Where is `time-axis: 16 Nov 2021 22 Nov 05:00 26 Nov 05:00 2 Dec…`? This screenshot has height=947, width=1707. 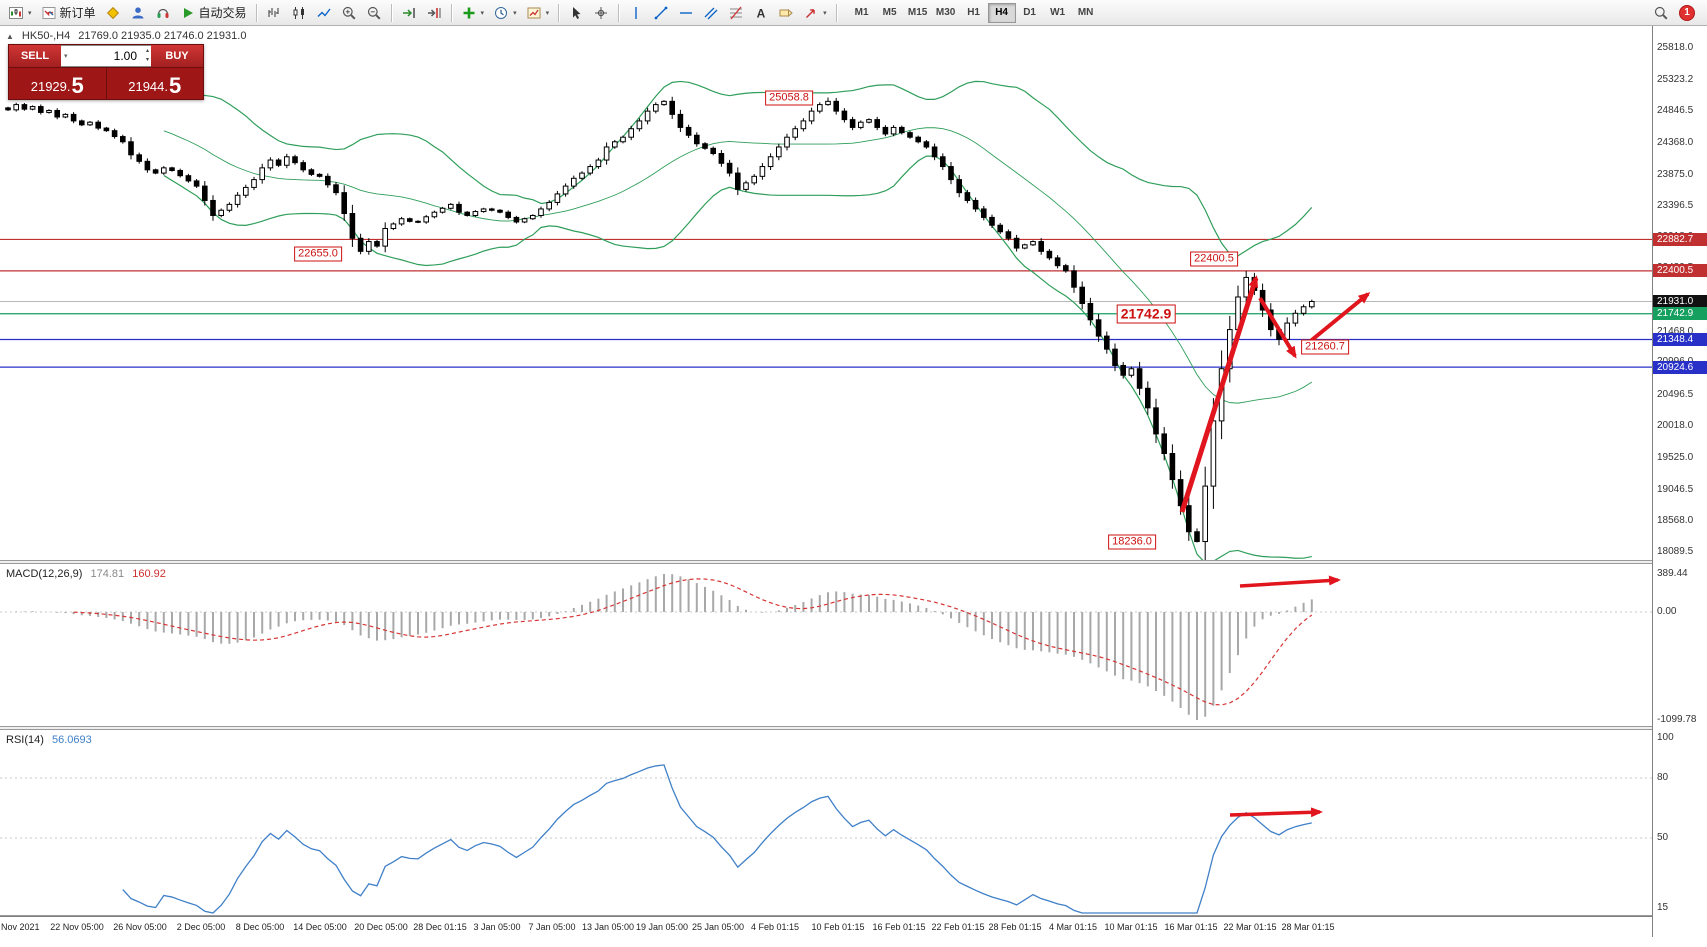
time-axis: 16 Nov 2021 22 Nov 05:00 26 Nov 05:00 2 Dec… is located at coordinates (826, 926).